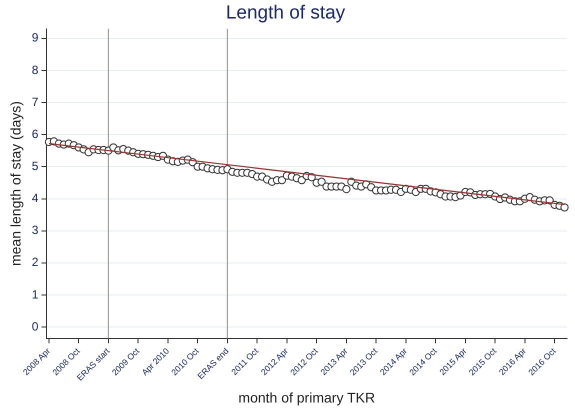  Describe the element at coordinates (35, 326) in the screenshot. I see `y-tick-label: 0` at that location.